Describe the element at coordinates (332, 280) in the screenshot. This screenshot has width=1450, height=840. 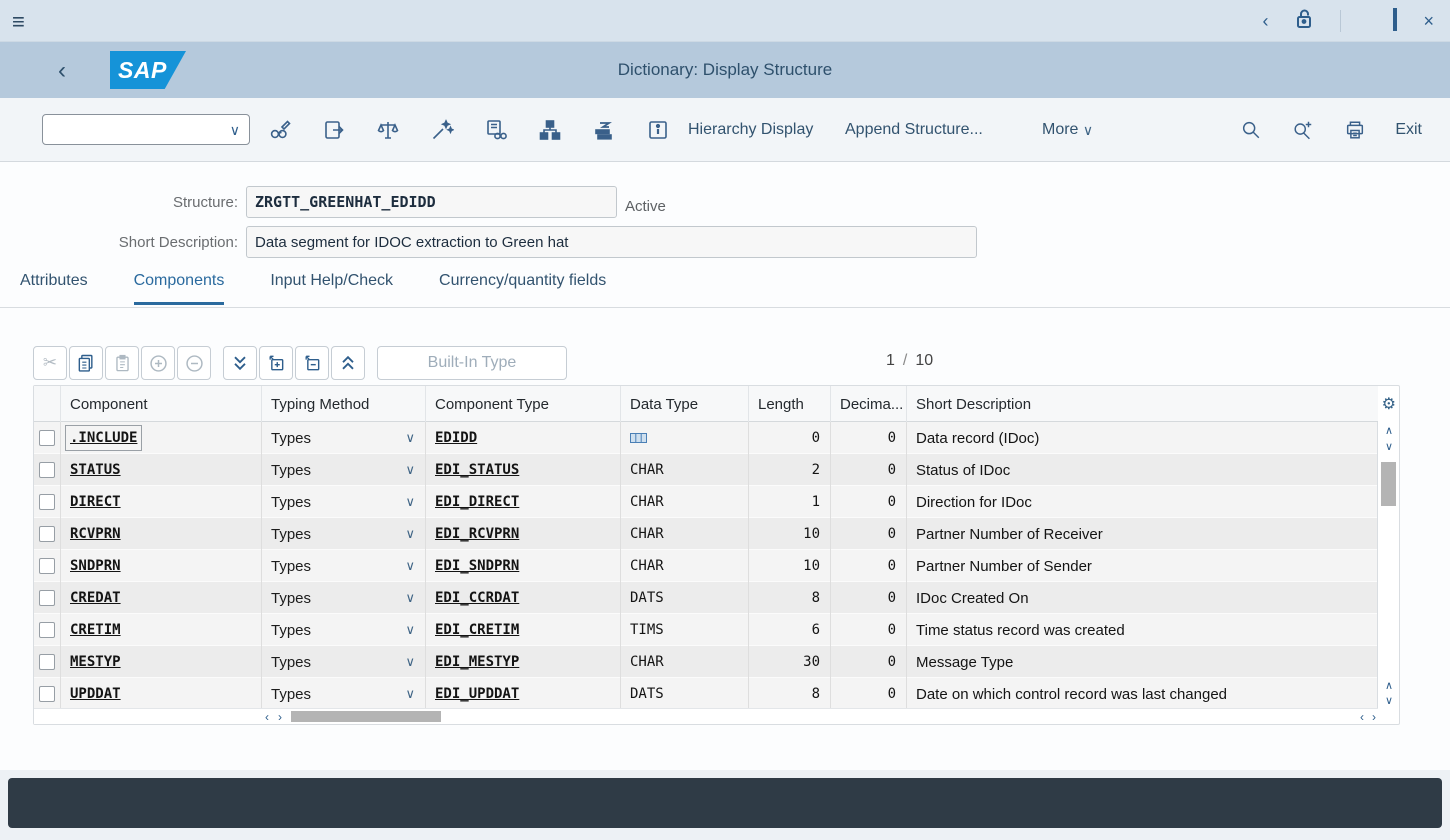
I see `tab-input-help-check: Input Help/Check` at that location.